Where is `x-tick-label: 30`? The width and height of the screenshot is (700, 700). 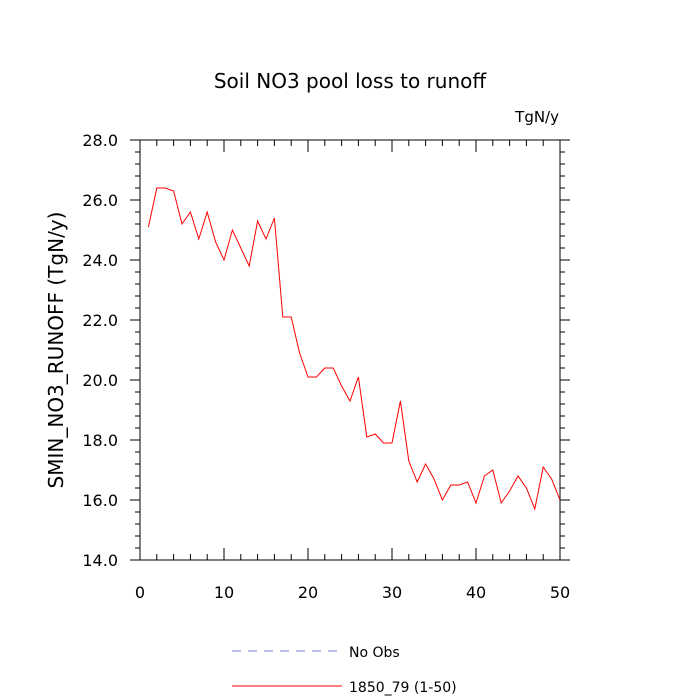 x-tick-label: 30 is located at coordinates (392, 592).